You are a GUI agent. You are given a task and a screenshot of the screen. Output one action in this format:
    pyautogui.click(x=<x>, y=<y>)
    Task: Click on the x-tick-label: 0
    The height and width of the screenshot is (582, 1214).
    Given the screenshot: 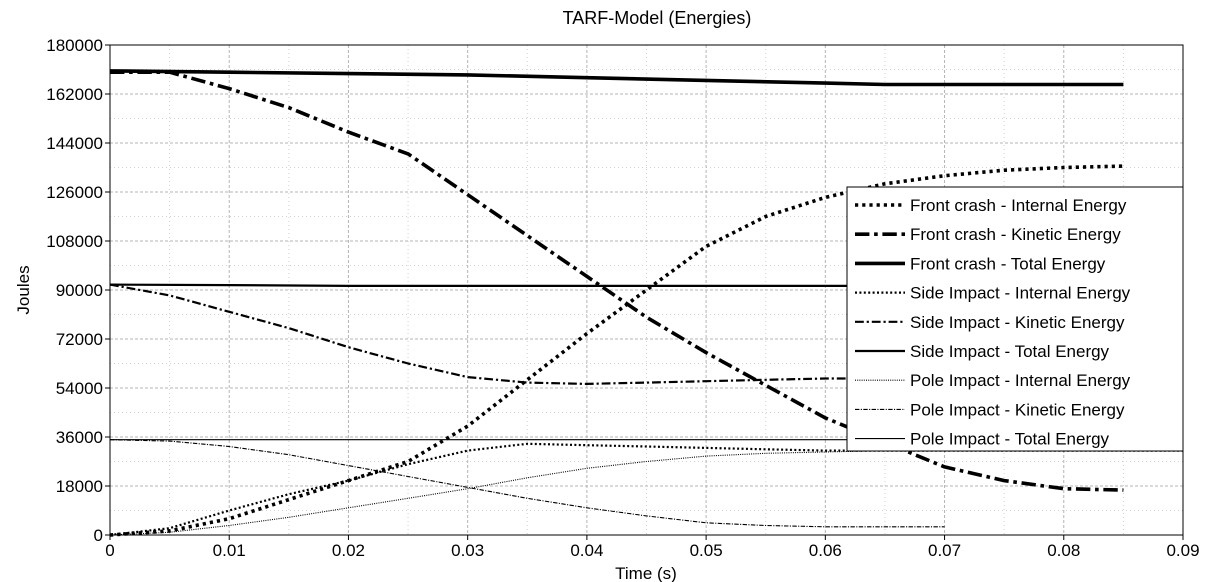 What is the action you would take?
    pyautogui.click(x=109, y=550)
    